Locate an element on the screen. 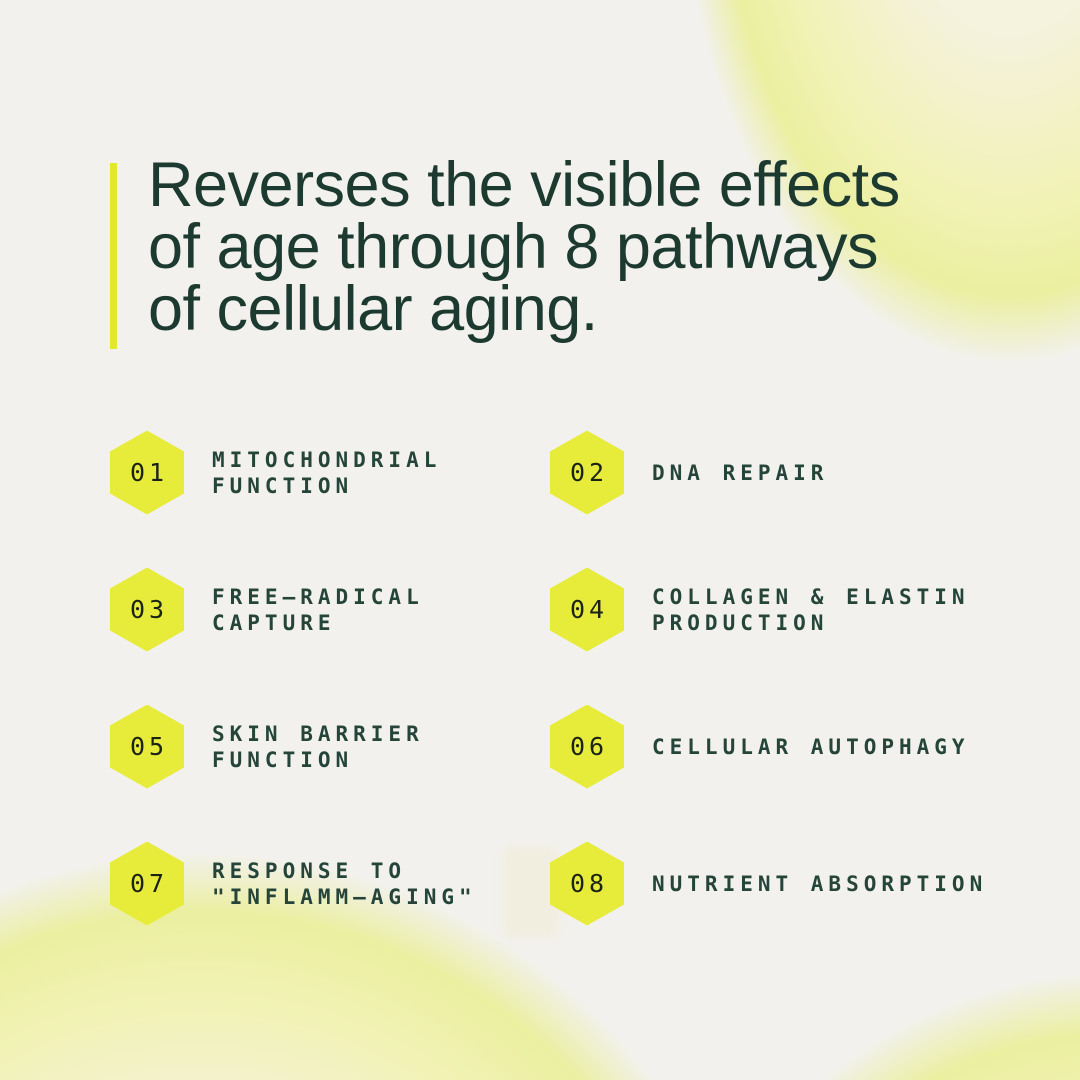 The width and height of the screenshot is (1080, 1080). hexagon-badge: 03 is located at coordinates (147, 609).